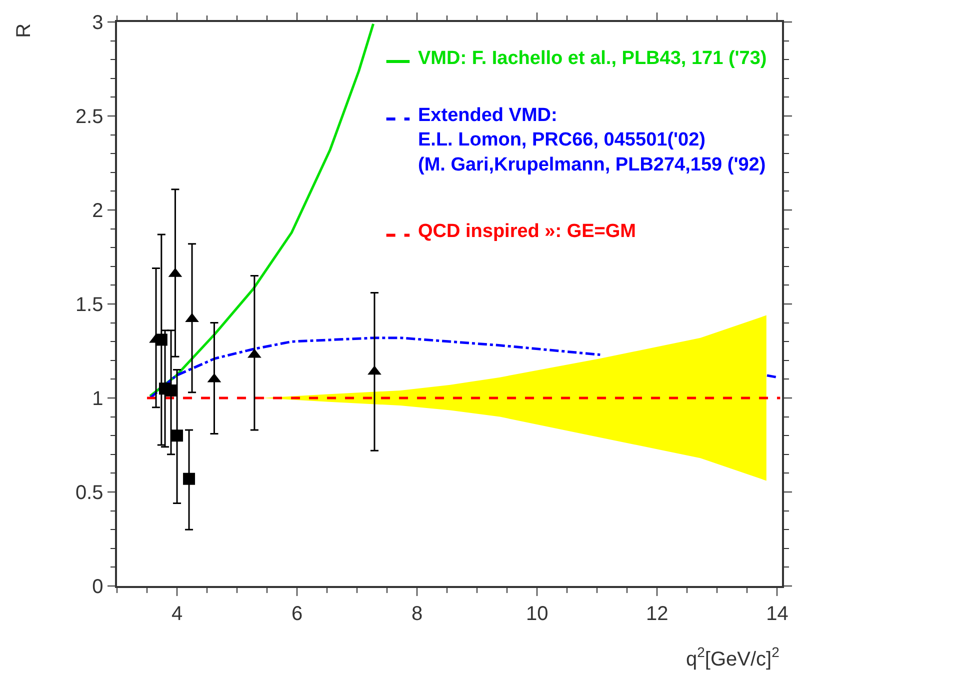  Describe the element at coordinates (98, 399) in the screenshot. I see `y-tick-label: 1` at that location.